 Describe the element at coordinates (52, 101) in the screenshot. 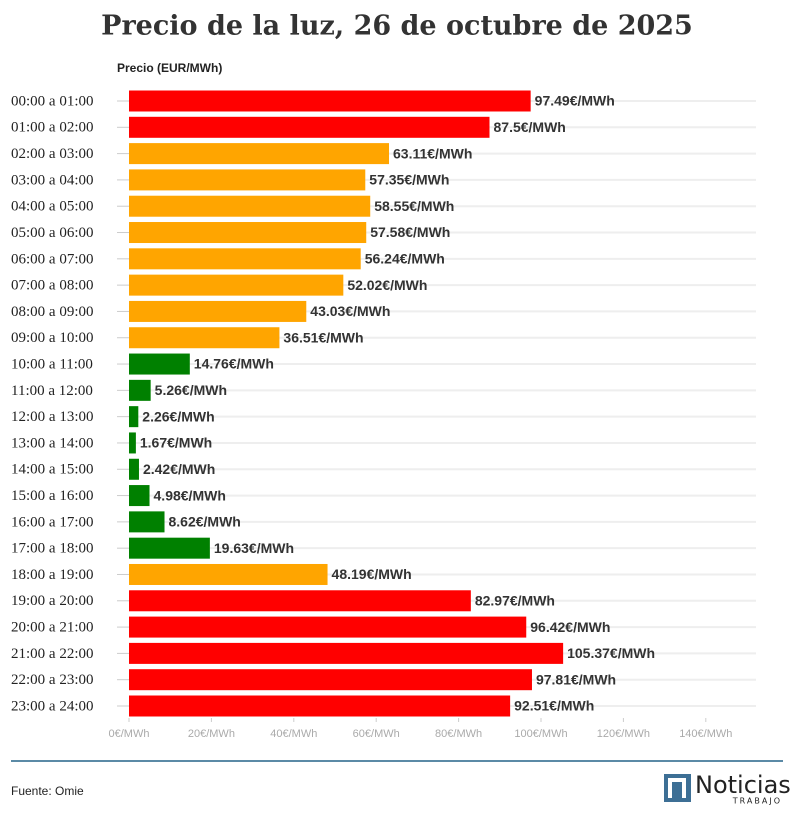

I see `y-tick-label: 00:00 a 01:00` at that location.